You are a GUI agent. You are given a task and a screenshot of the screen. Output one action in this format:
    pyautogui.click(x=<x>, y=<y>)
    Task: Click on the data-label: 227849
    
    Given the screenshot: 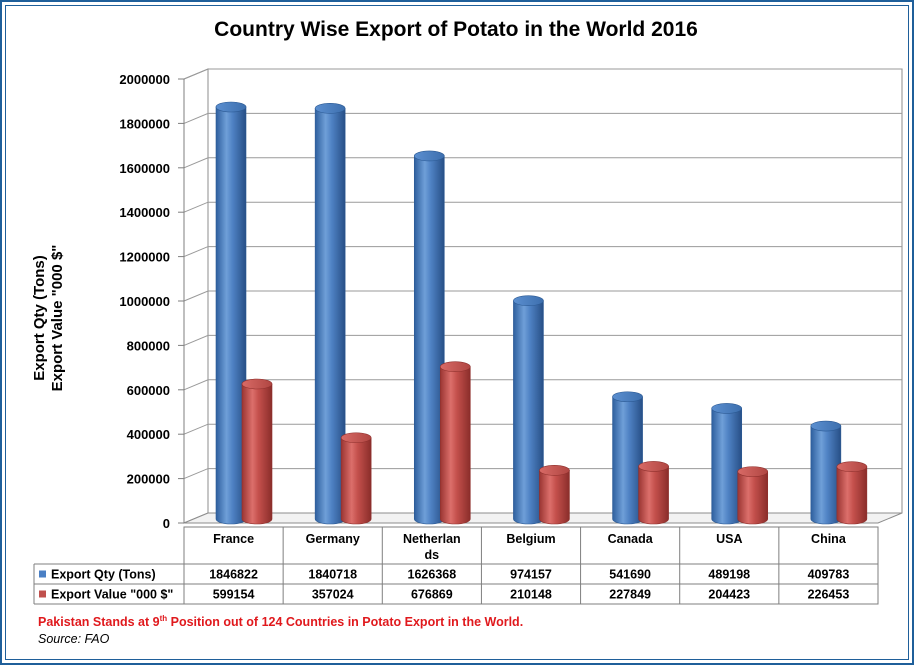 What is the action you would take?
    pyautogui.click(x=630, y=595)
    